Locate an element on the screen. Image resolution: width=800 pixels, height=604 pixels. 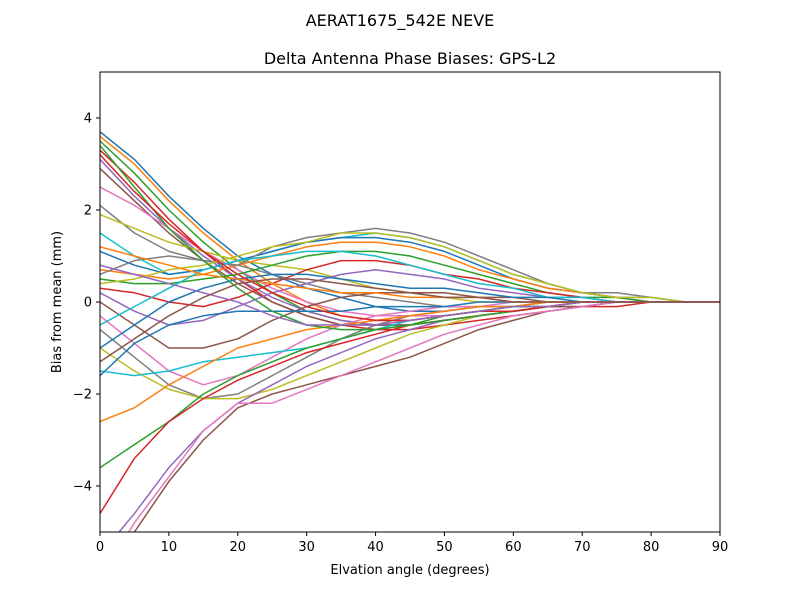
y-tick-label: 2 is located at coordinates (88, 211).